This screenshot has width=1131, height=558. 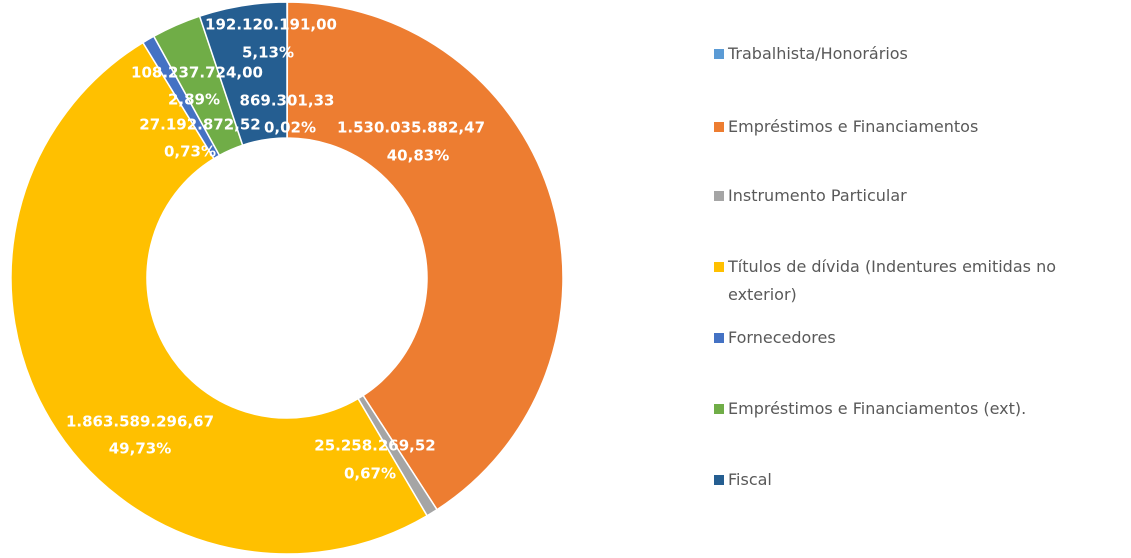 What do you see at coordinates (782, 337) in the screenshot?
I see `legend-label: Fornecedores` at bounding box center [782, 337].